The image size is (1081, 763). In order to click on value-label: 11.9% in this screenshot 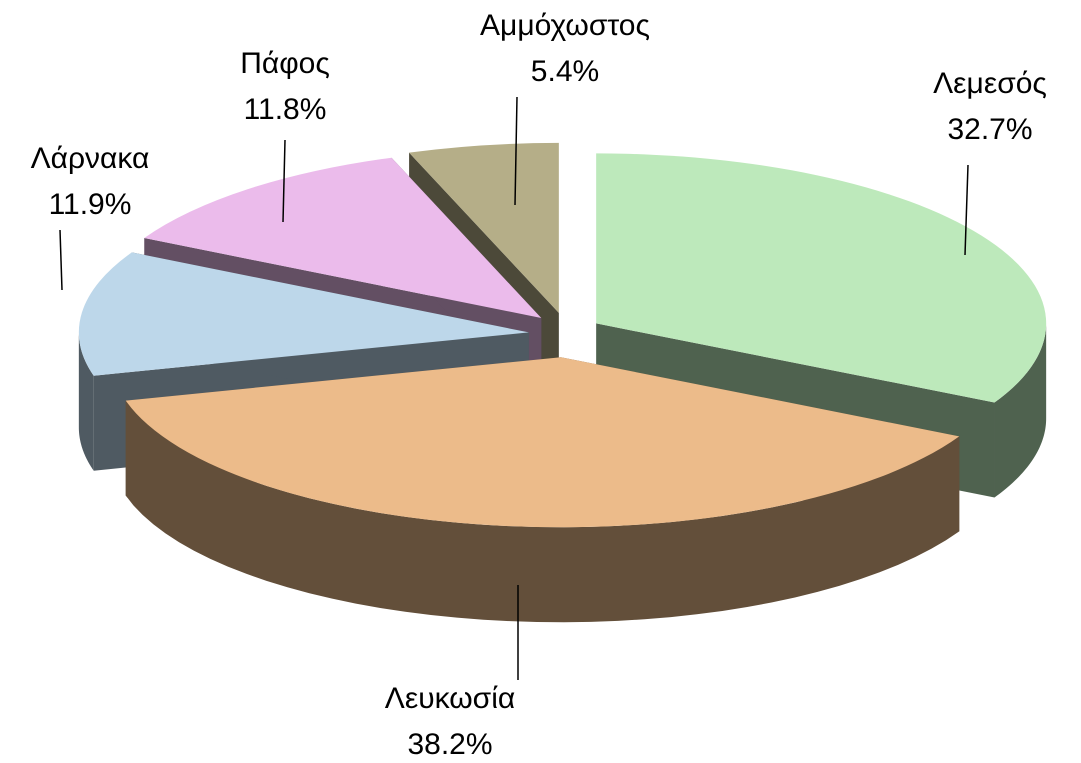, I will do `click(90, 204)`.